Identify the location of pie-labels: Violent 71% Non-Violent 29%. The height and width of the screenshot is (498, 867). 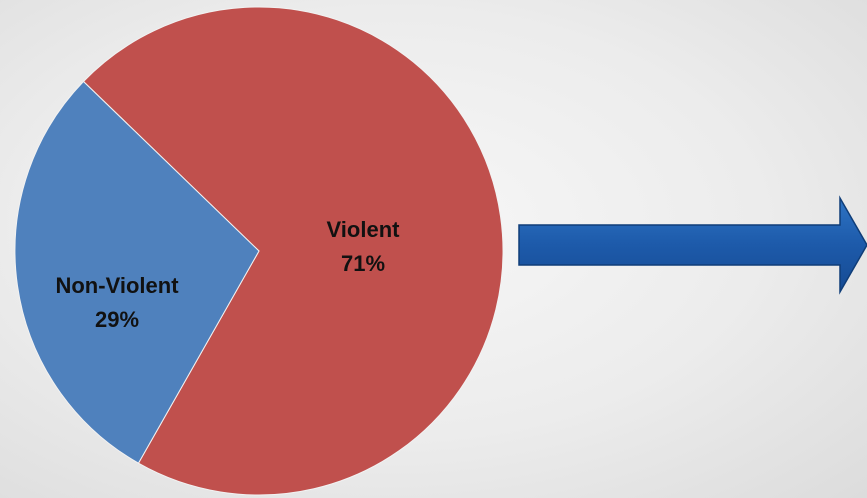
(227, 274).